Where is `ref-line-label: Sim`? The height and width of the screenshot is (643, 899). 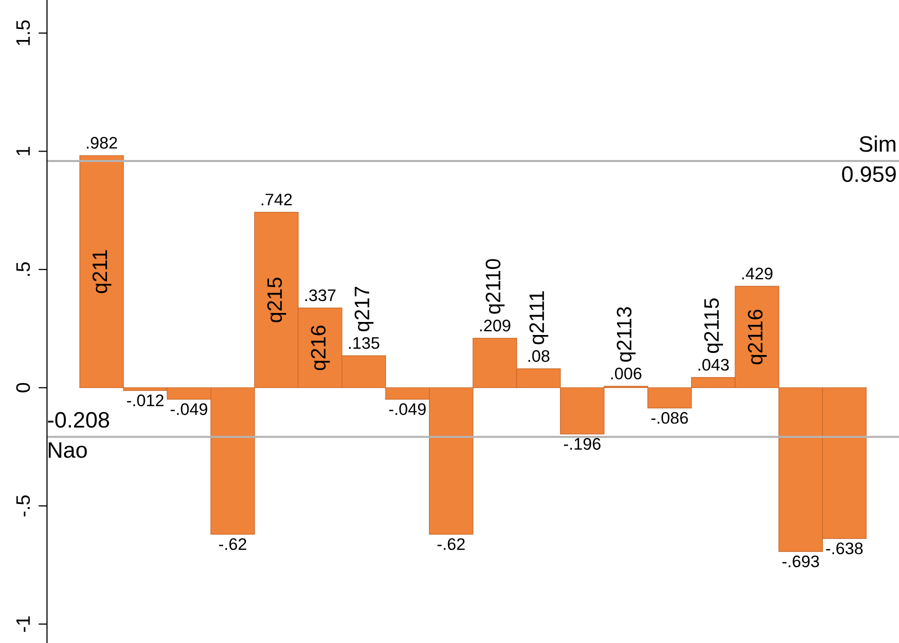
ref-line-label: Sim is located at coordinates (878, 144).